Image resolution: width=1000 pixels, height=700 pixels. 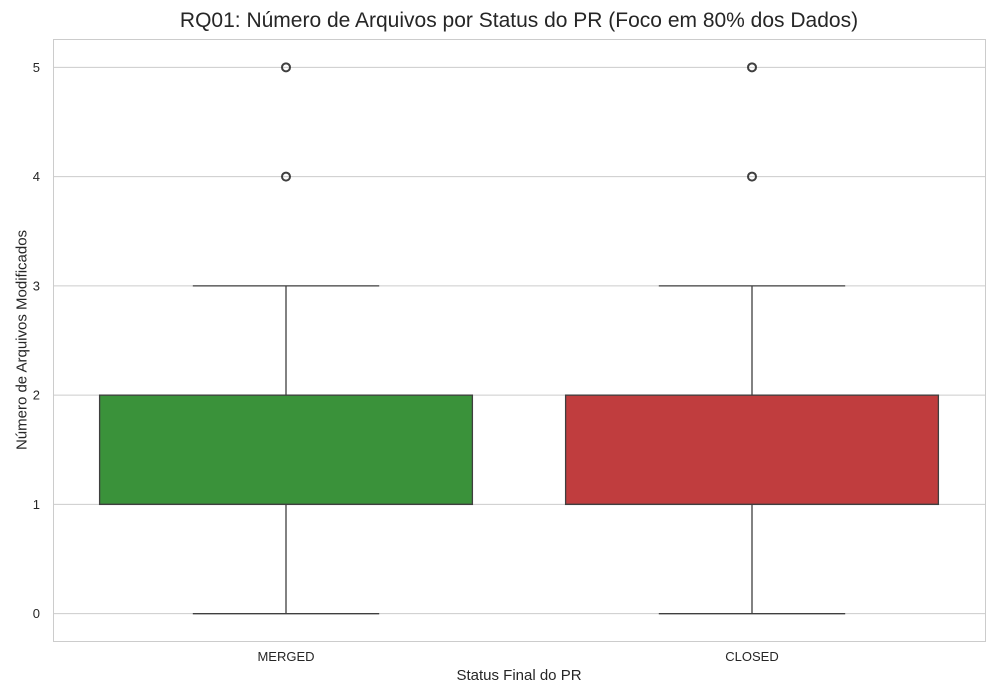 What do you see at coordinates (751, 656) in the screenshot?
I see `x-tick-label: CLOSED` at bounding box center [751, 656].